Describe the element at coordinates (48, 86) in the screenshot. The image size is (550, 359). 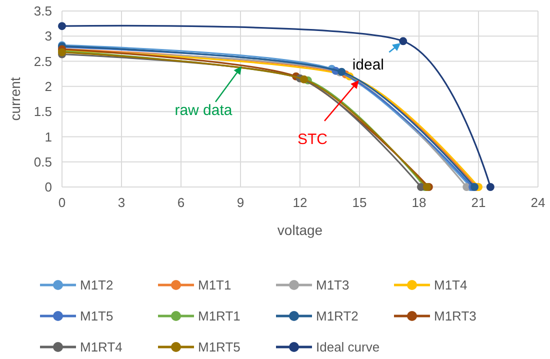
I see `y-tick-label: 2` at that location.